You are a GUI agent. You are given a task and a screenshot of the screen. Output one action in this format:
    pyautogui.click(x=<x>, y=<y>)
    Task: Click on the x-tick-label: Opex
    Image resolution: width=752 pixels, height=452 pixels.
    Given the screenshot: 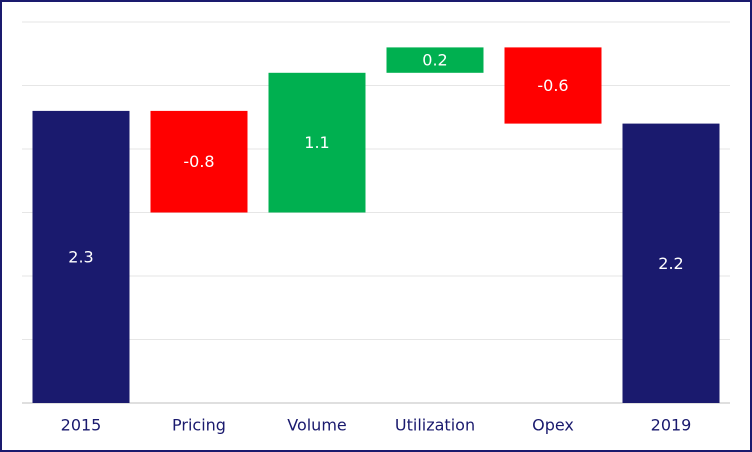 What is the action you would take?
    pyautogui.click(x=553, y=425)
    